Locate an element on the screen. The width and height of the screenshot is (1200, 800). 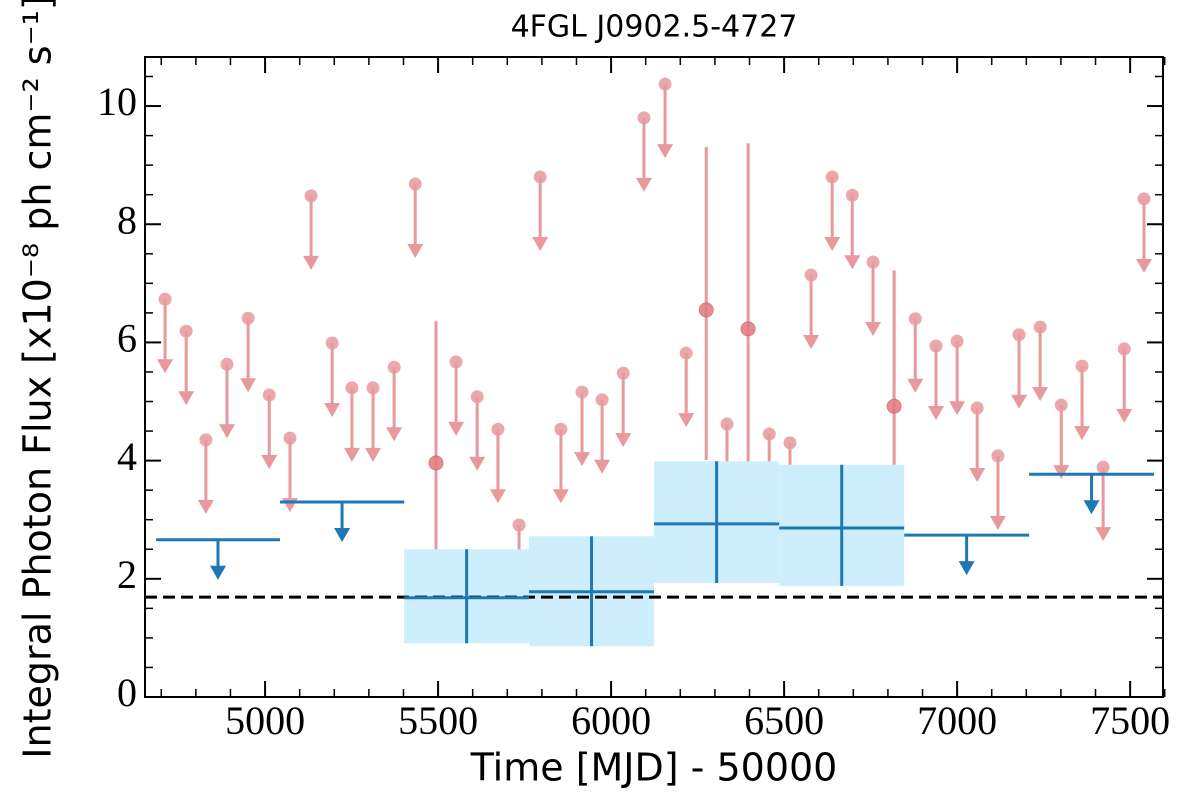
y-tick-label: 6 is located at coordinates (127, 338).